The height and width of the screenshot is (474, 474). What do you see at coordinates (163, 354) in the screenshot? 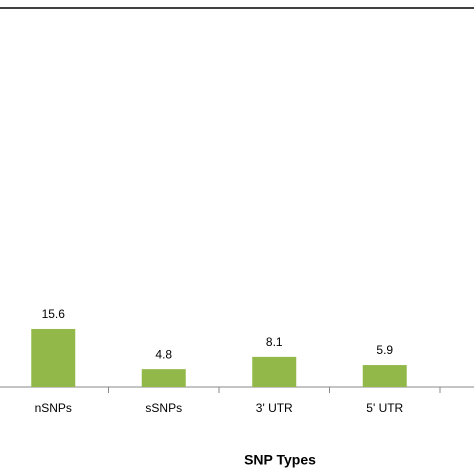
I see `value-label: 4.8` at bounding box center [163, 354].